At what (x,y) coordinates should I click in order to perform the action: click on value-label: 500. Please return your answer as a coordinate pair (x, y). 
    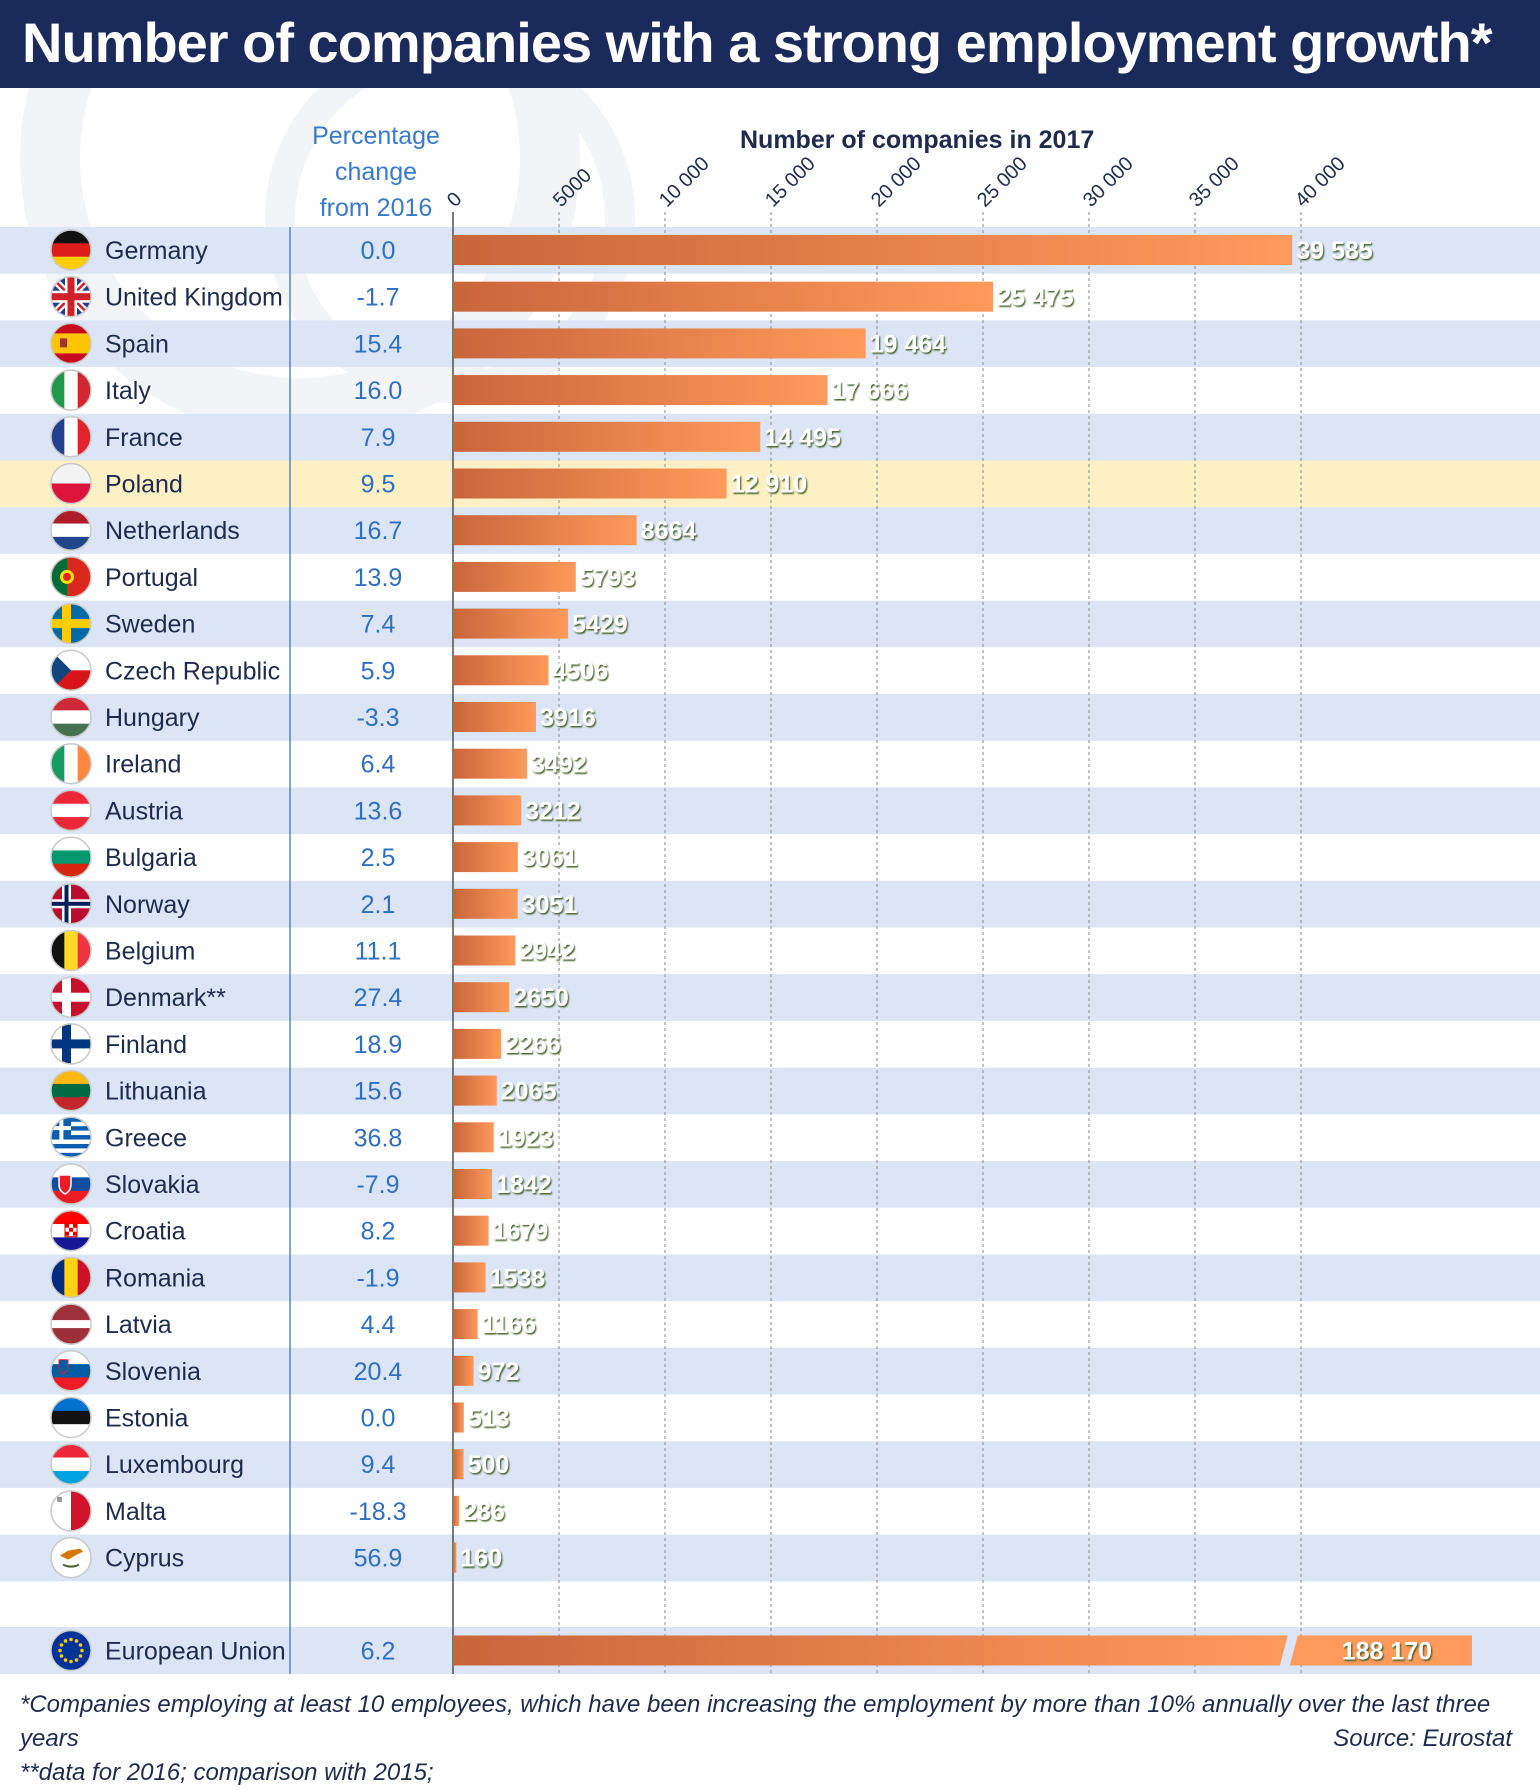
    Looking at the image, I should click on (489, 1465).